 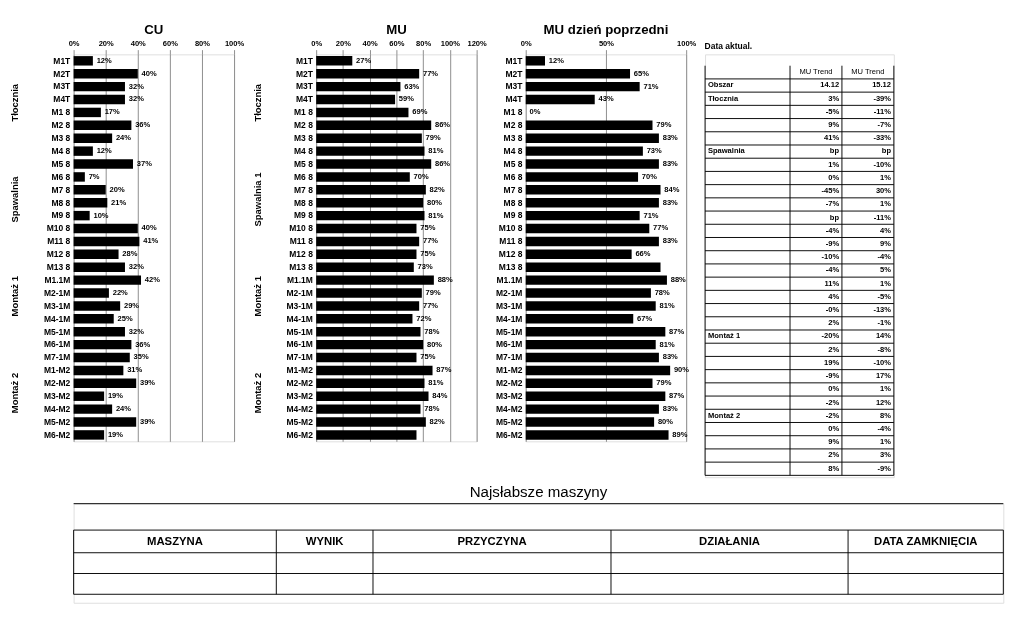 I want to click on y-tick-label: M5 8, so click(x=304, y=163).